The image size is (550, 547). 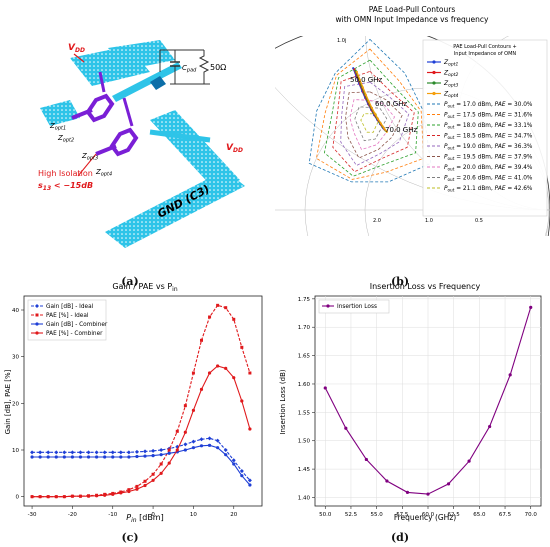 I want to click on y-tick-label: 10, so click(x=15, y=451).